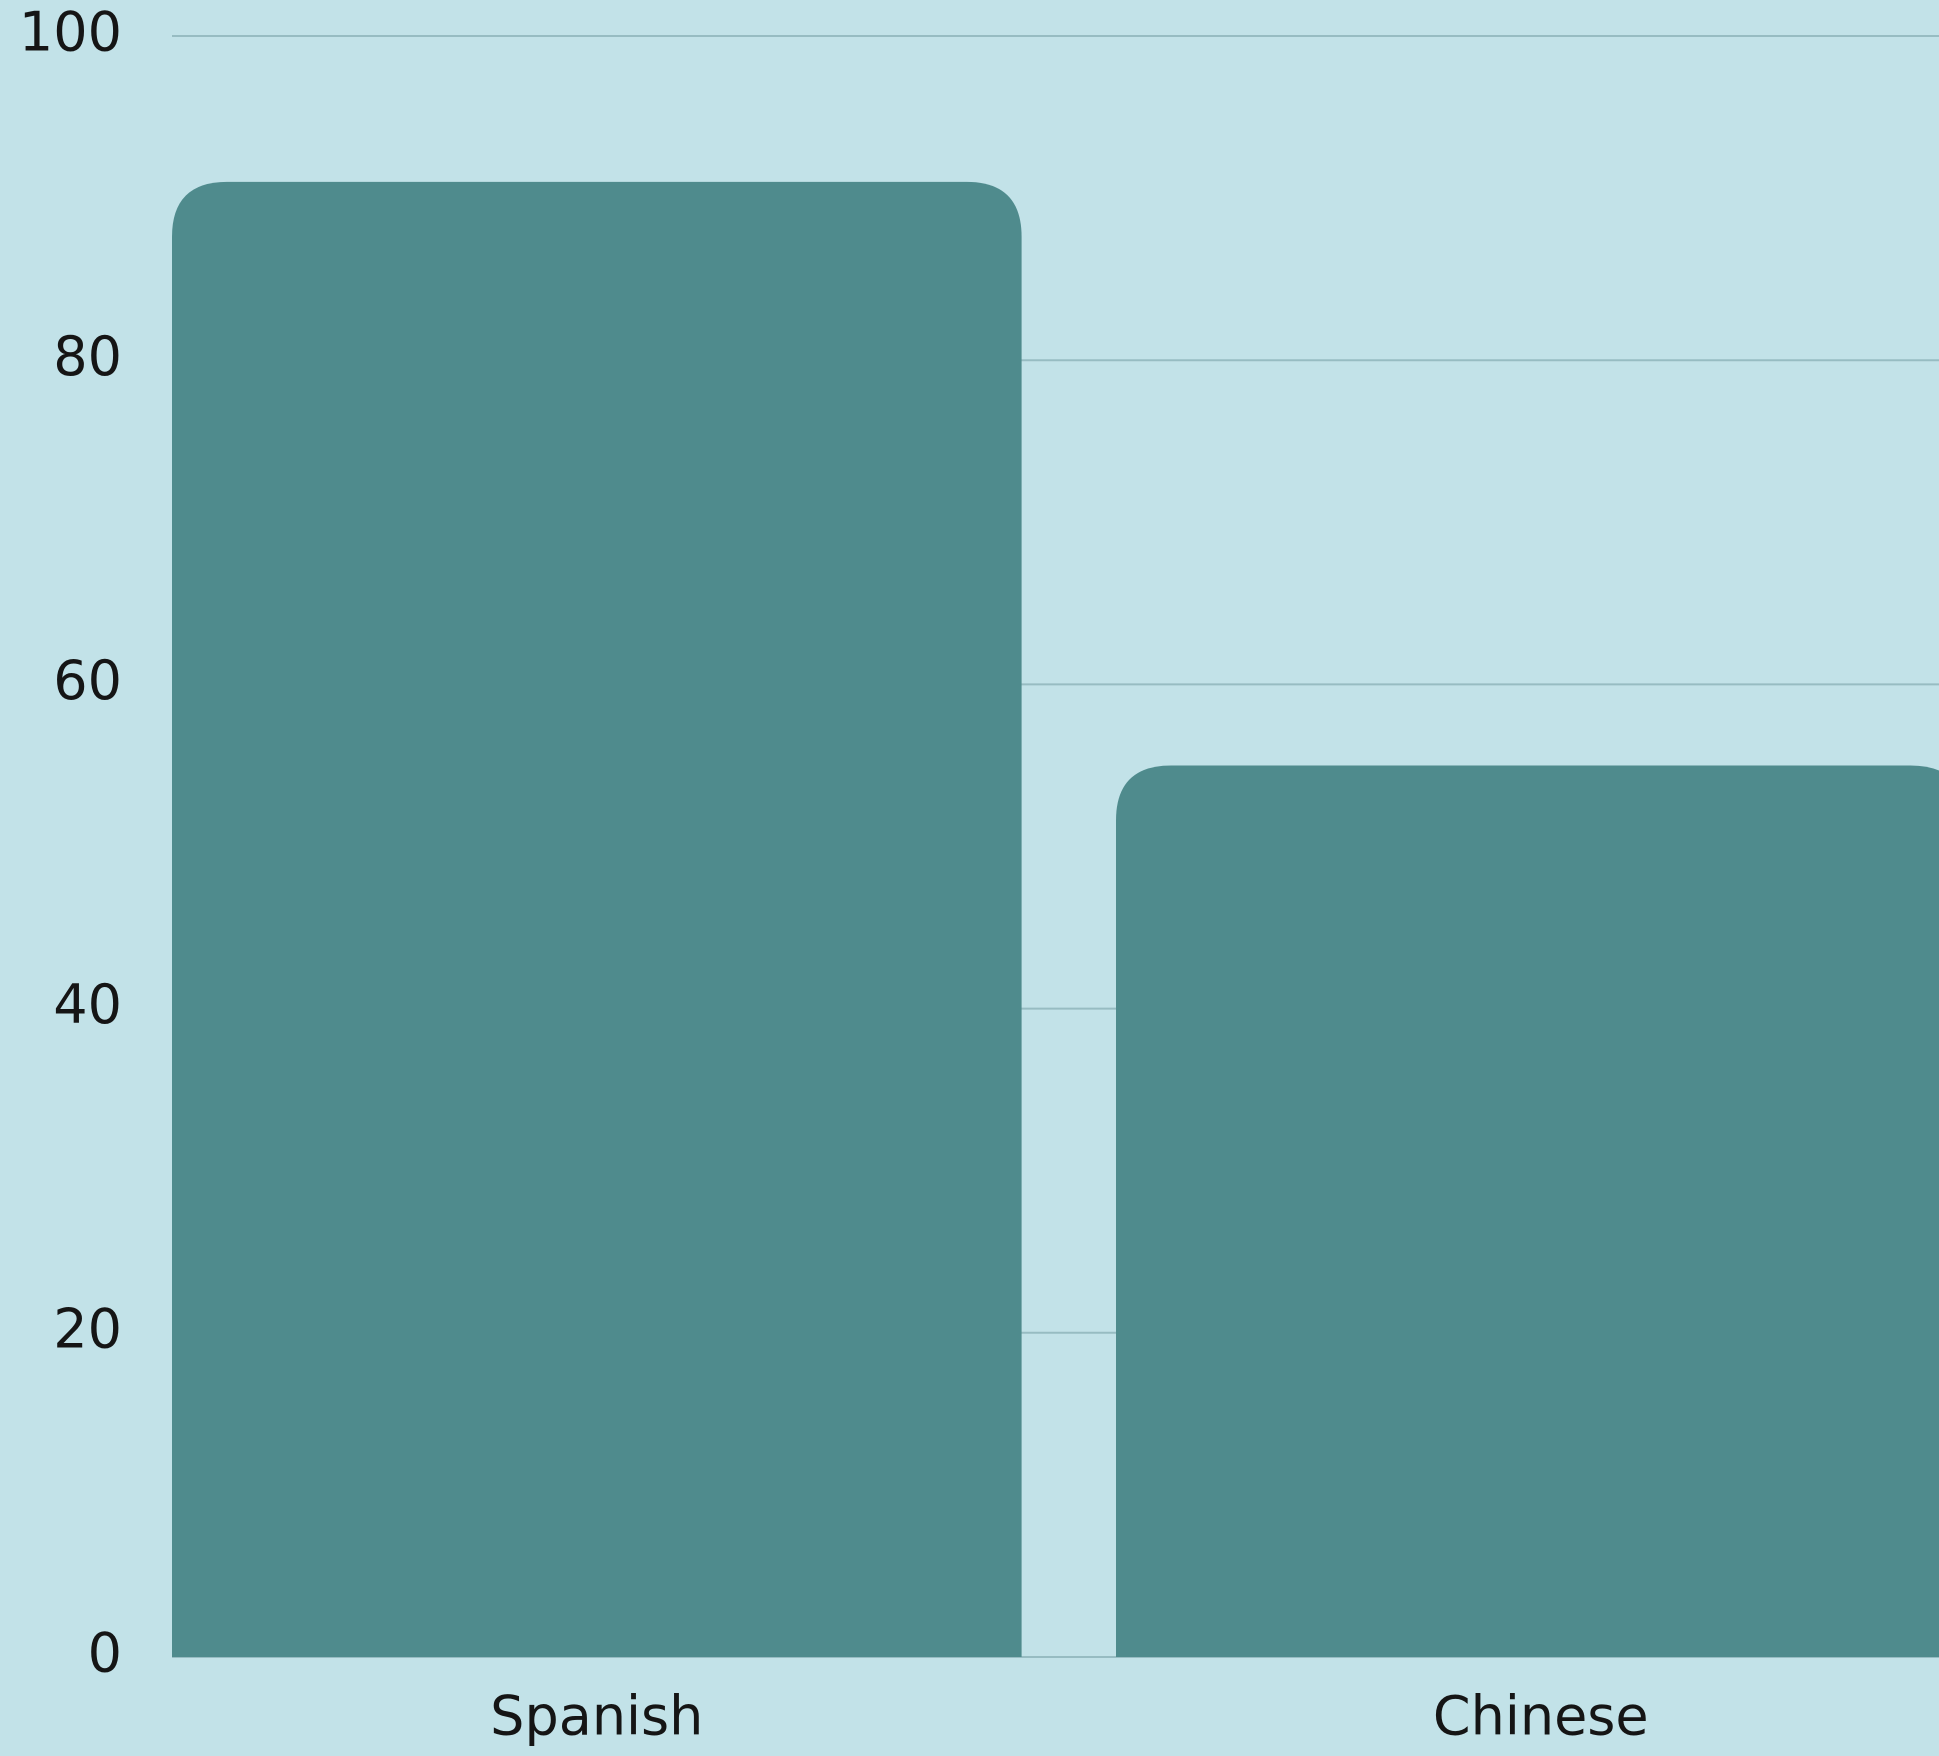 The width and height of the screenshot is (1939, 1756). Describe the element at coordinates (87, 356) in the screenshot. I see `y-tick-label: 80` at that location.